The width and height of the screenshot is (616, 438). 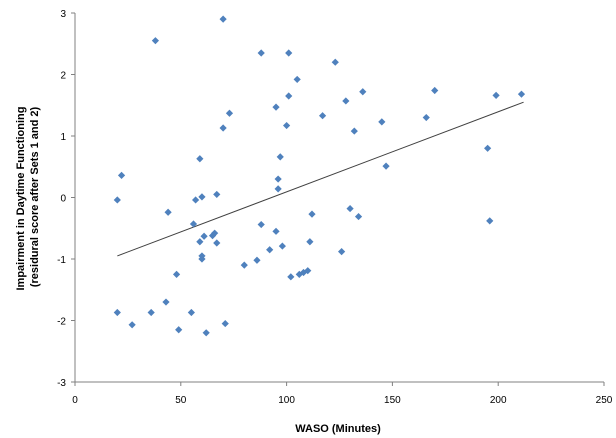 I want to click on y-tick-label: -1, so click(x=61, y=260).